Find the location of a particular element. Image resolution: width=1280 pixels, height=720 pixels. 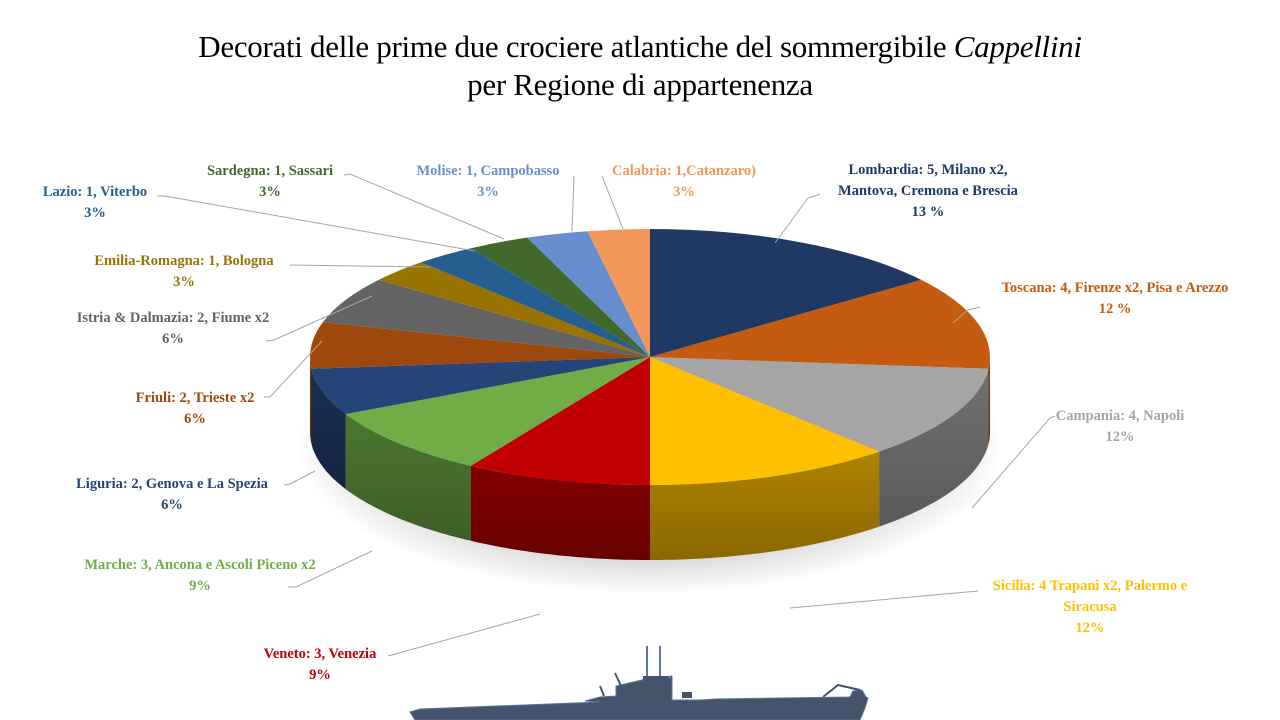

data-label-text: Siracusa is located at coordinates (1090, 607).